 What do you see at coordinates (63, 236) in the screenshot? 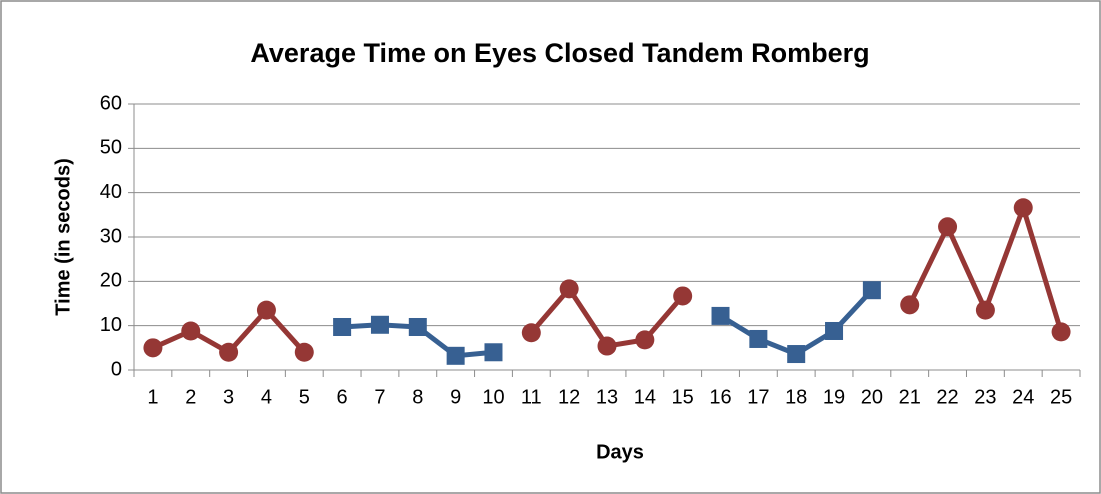
I see `y-axis-label: Time (in secods)` at bounding box center [63, 236].